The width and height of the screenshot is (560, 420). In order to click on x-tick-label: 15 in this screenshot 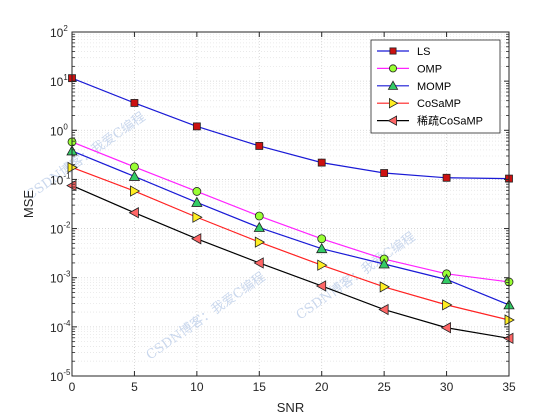, I will do `click(260, 387)`.